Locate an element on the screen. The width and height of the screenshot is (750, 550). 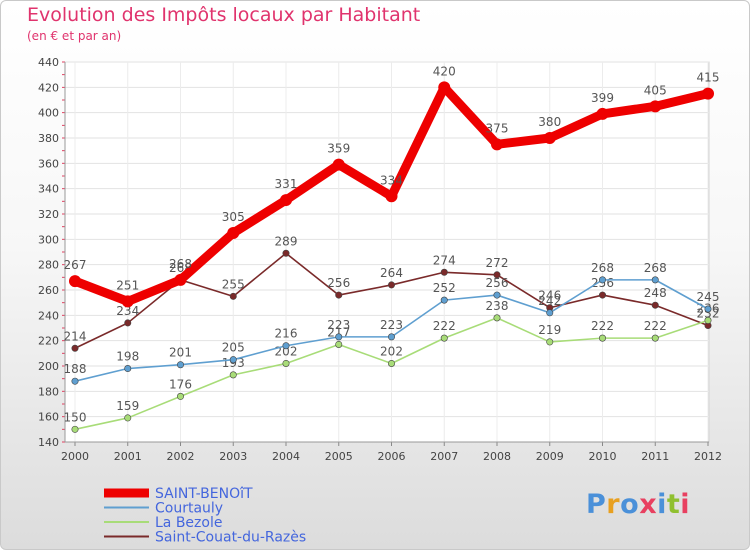
data-label-1: 216 is located at coordinates (286, 334).